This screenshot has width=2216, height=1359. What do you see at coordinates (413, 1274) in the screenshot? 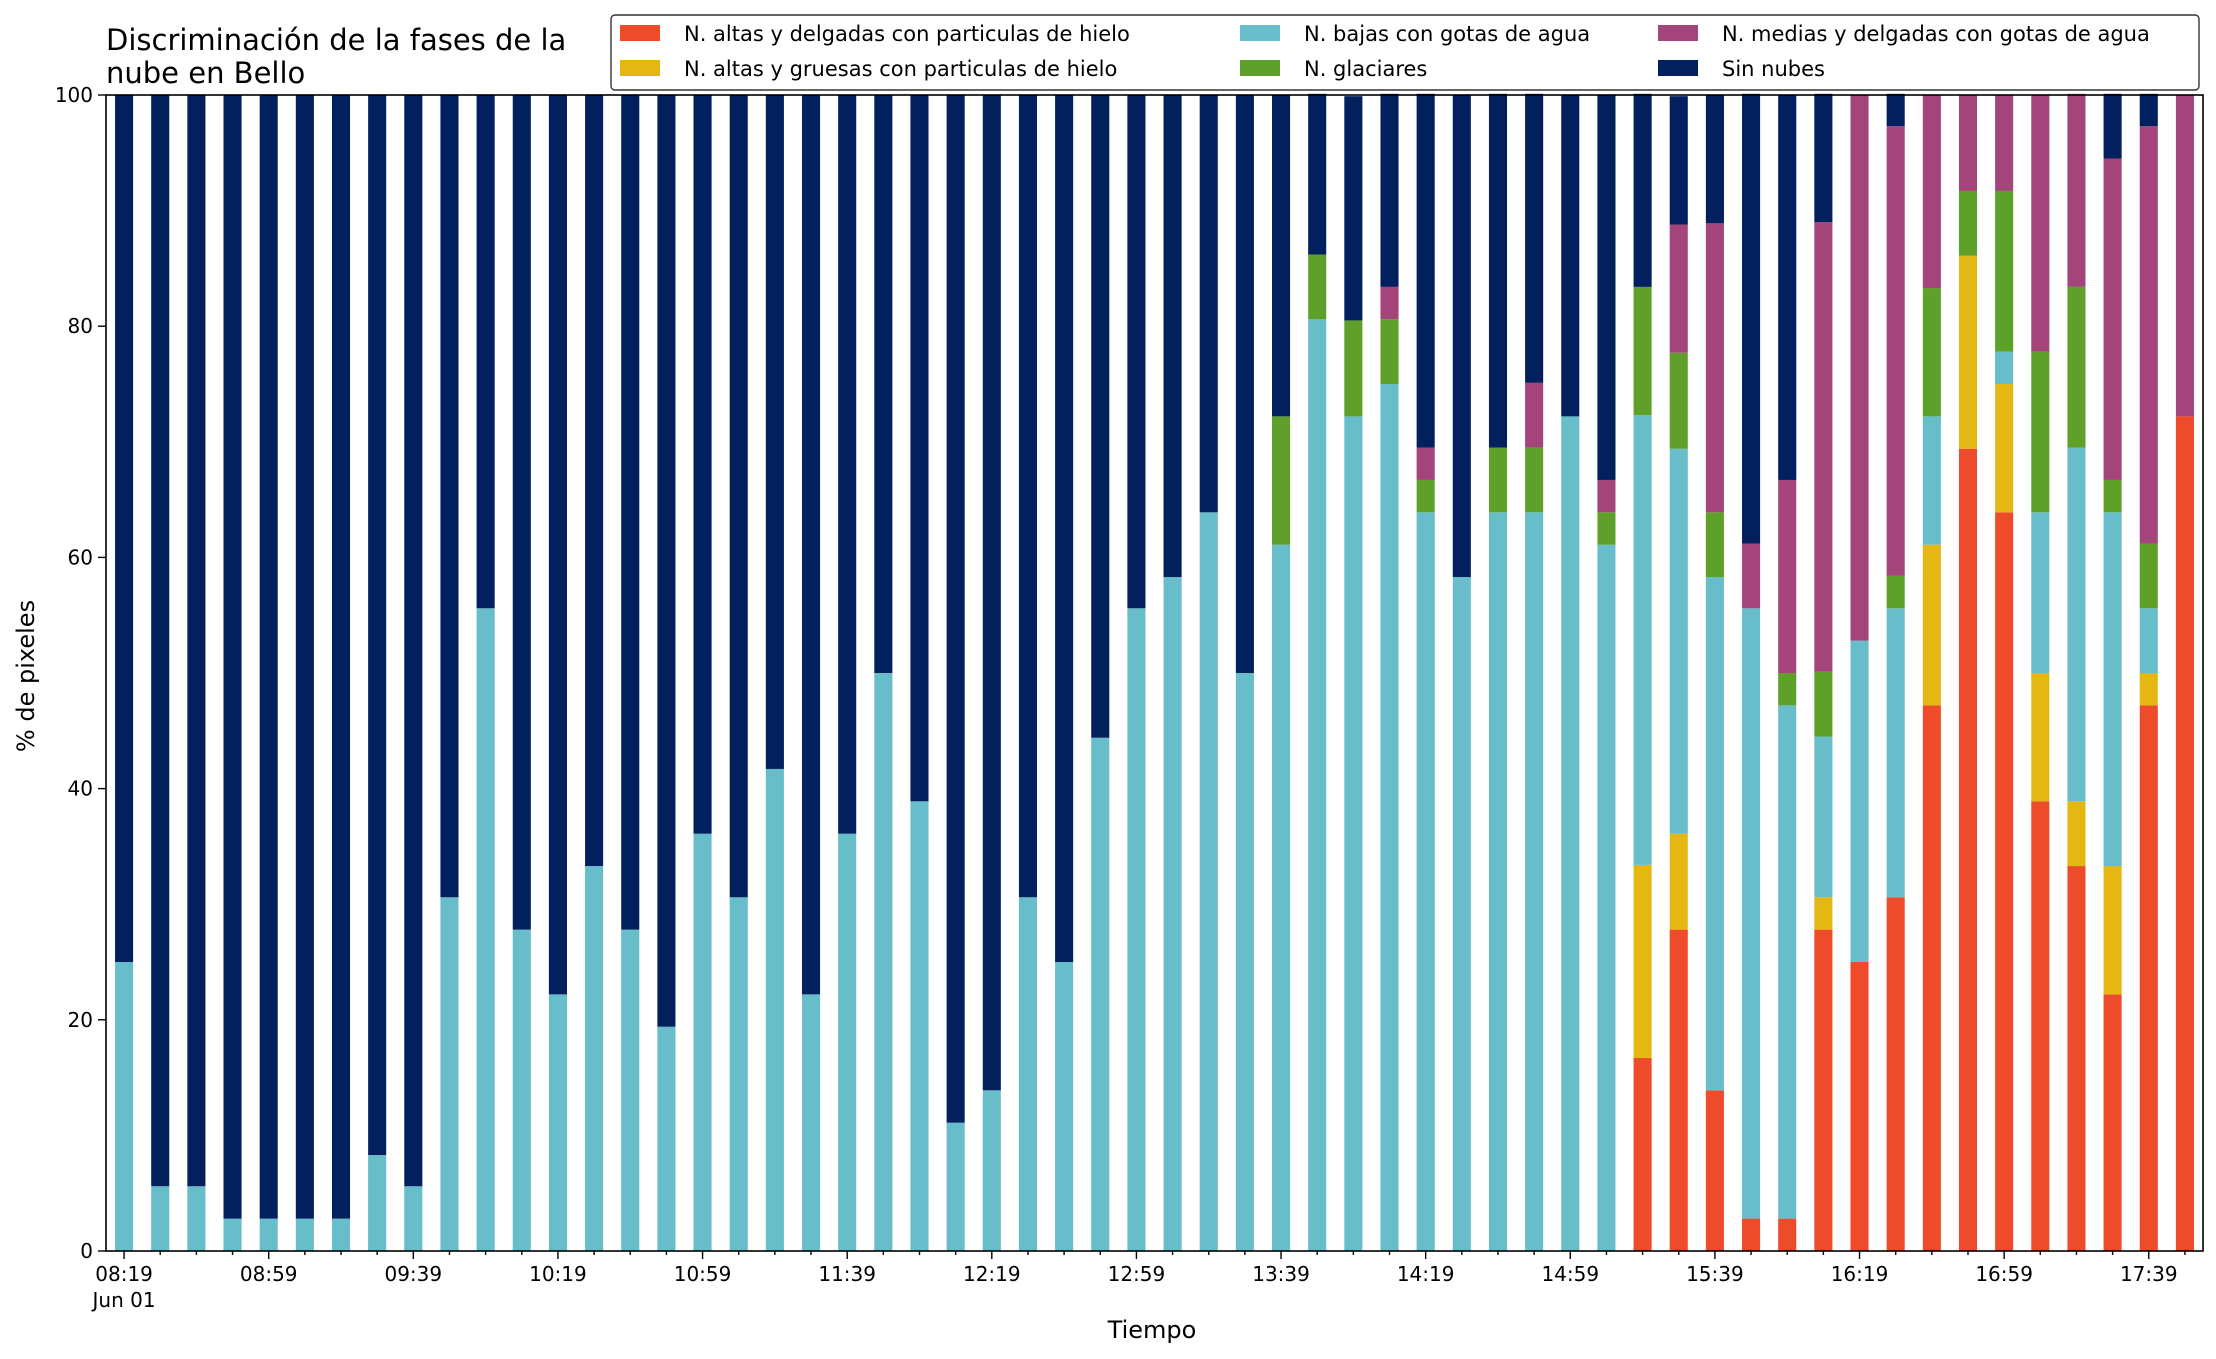
I see `x-tick-label-2: 09:39` at bounding box center [413, 1274].